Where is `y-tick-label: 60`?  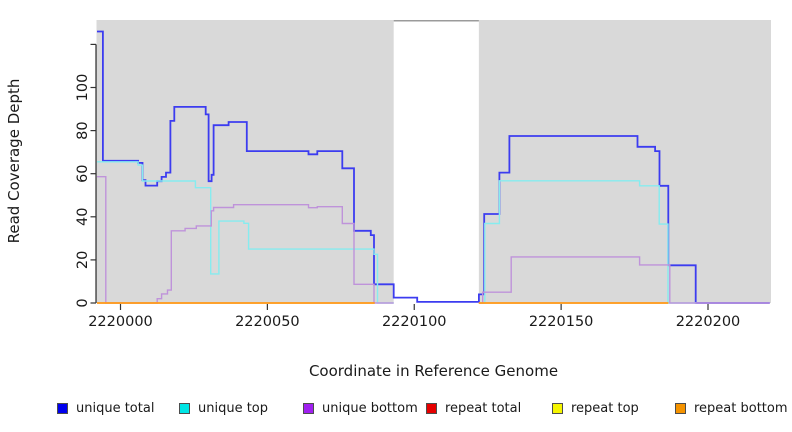
y-tick-label: 60 is located at coordinates (83, 173).